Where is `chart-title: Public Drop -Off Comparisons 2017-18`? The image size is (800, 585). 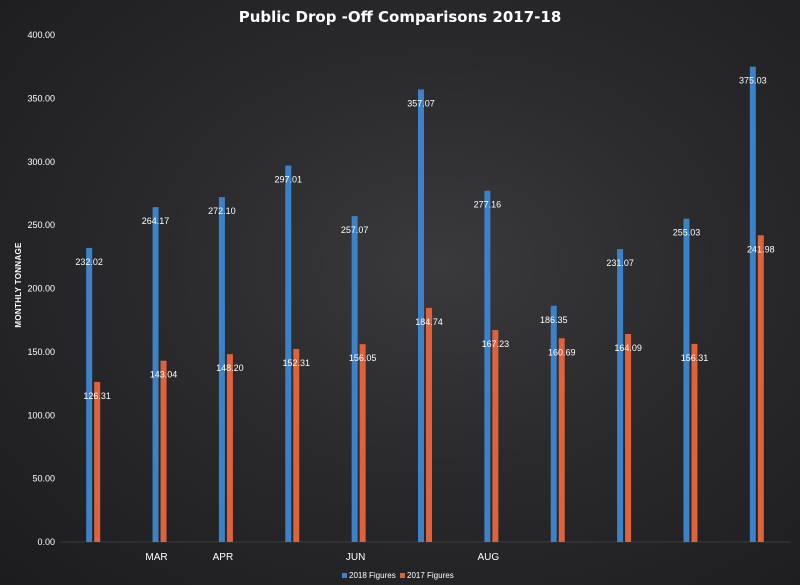 chart-title: Public Drop -Off Comparisons 2017-18 is located at coordinates (400, 17).